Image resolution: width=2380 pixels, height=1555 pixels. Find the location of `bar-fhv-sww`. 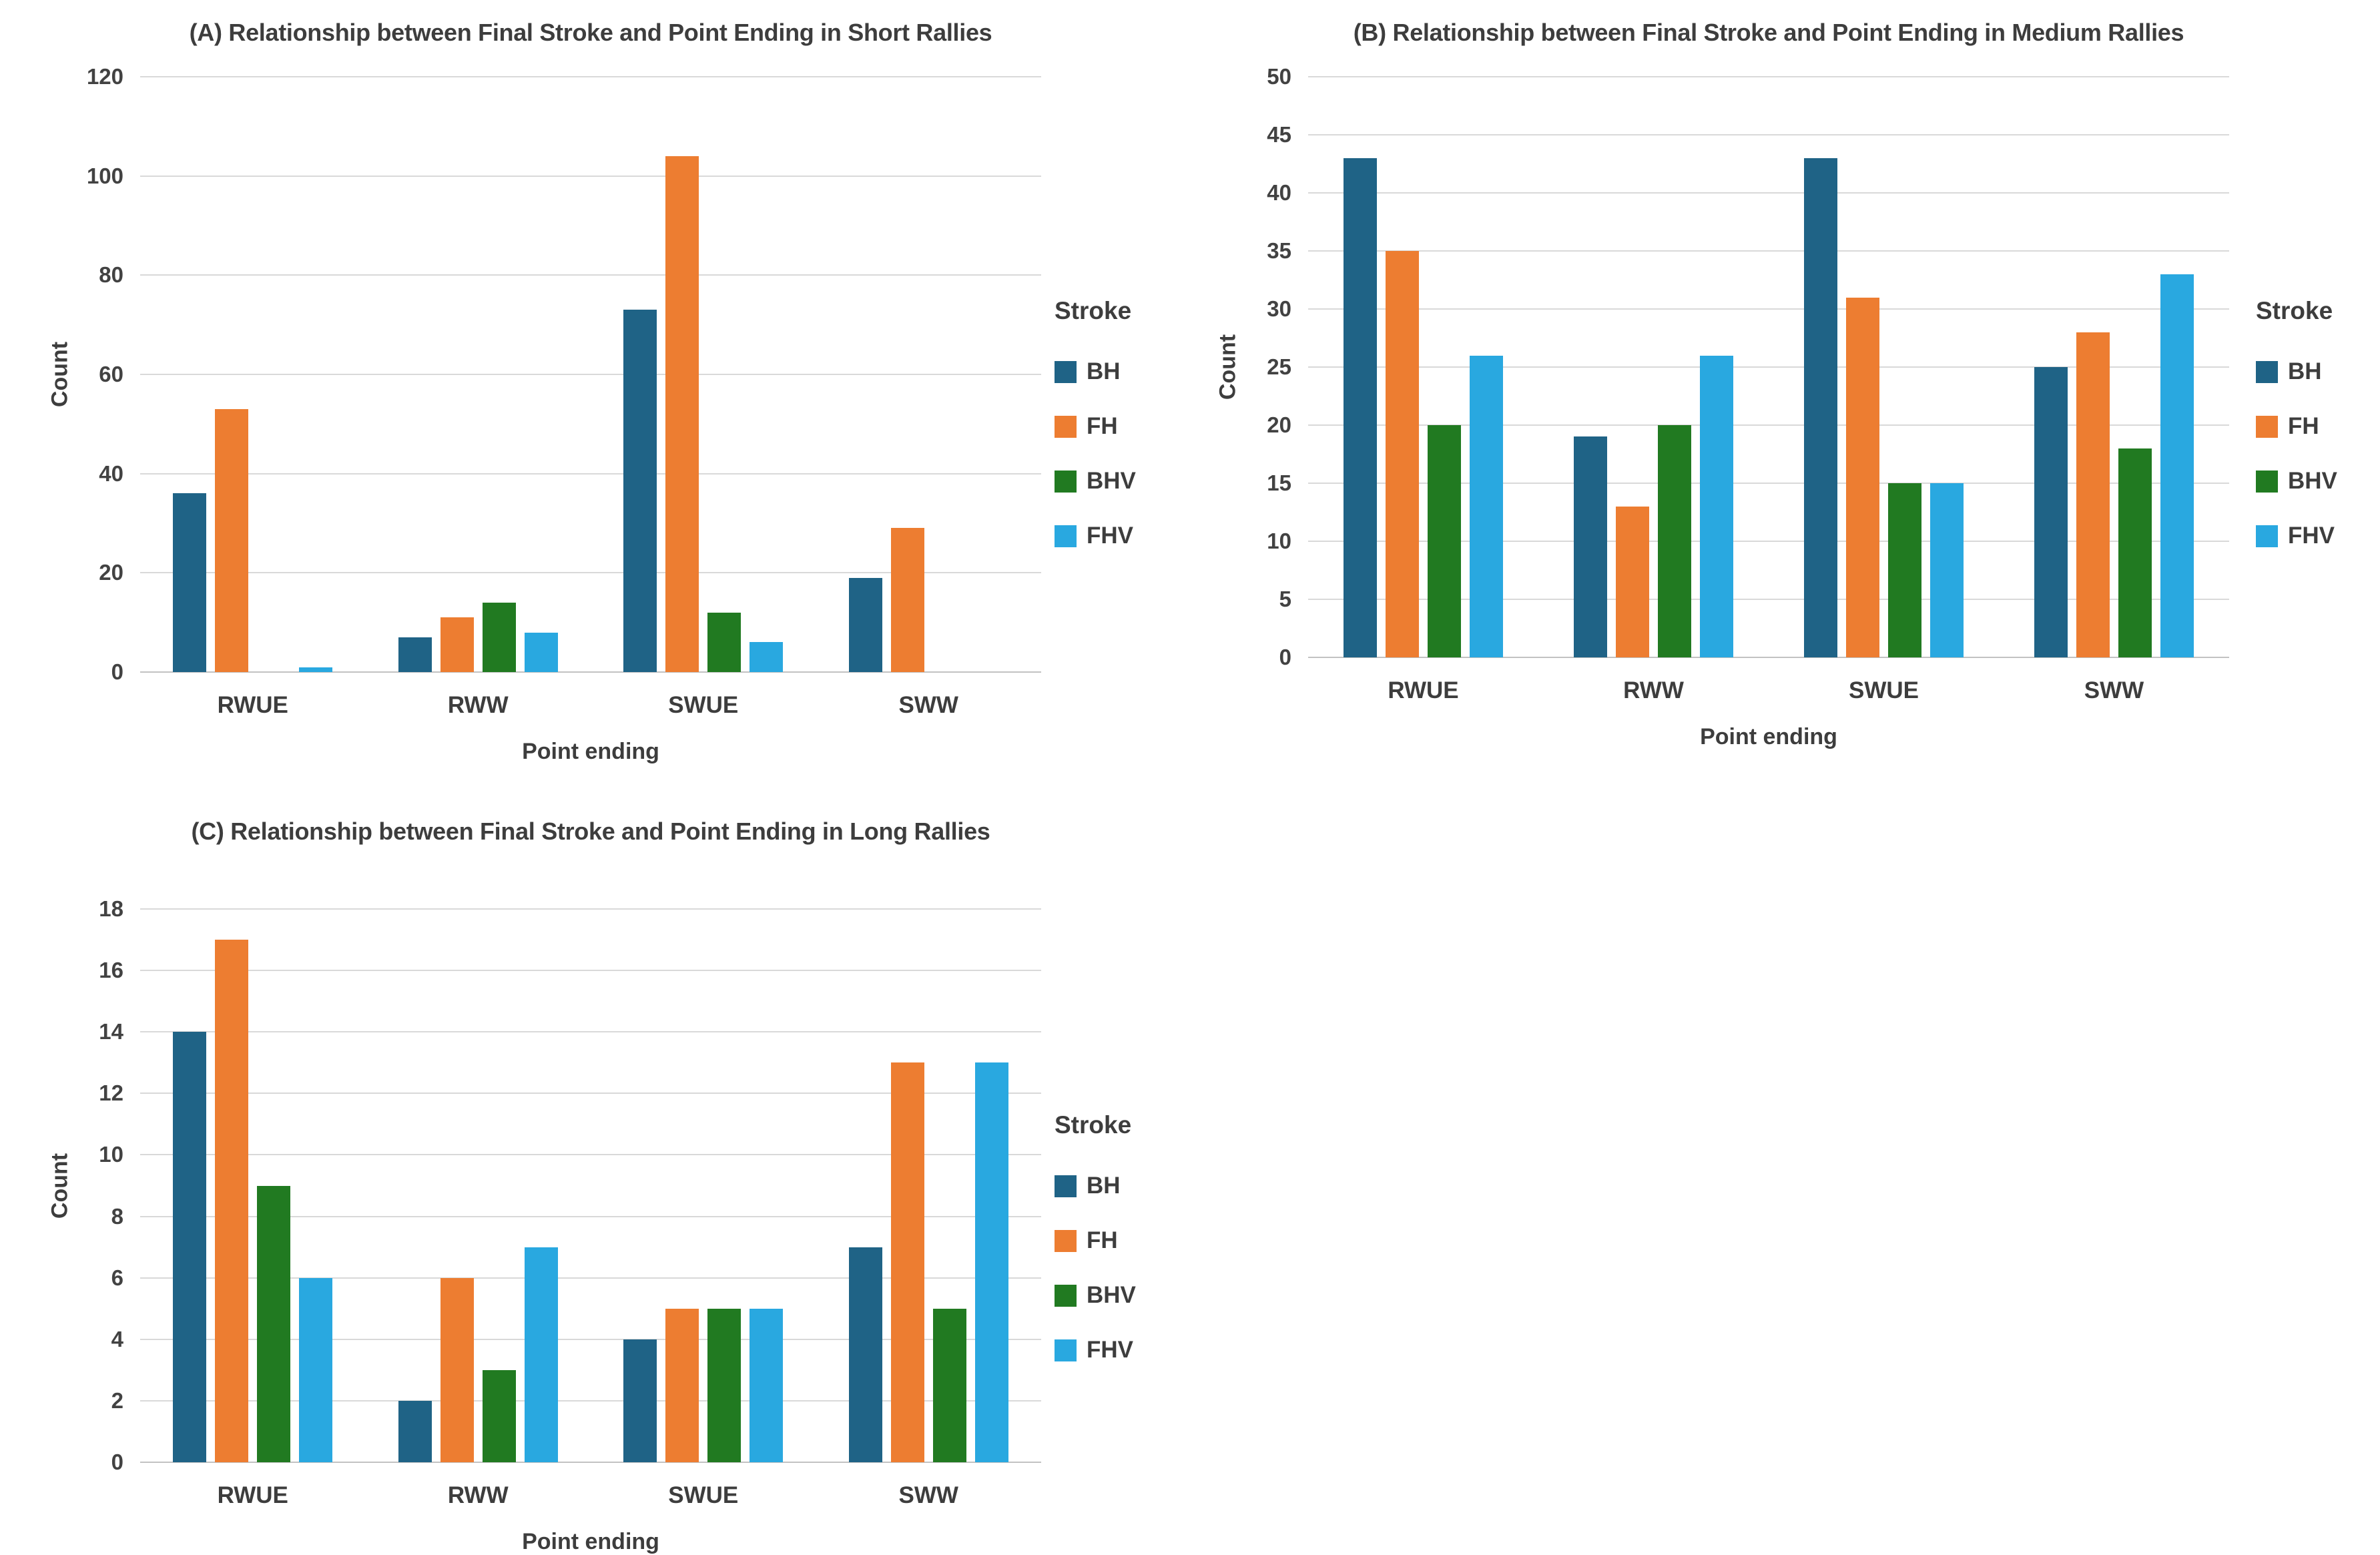

bar-fhv-sww is located at coordinates (991, 1262).